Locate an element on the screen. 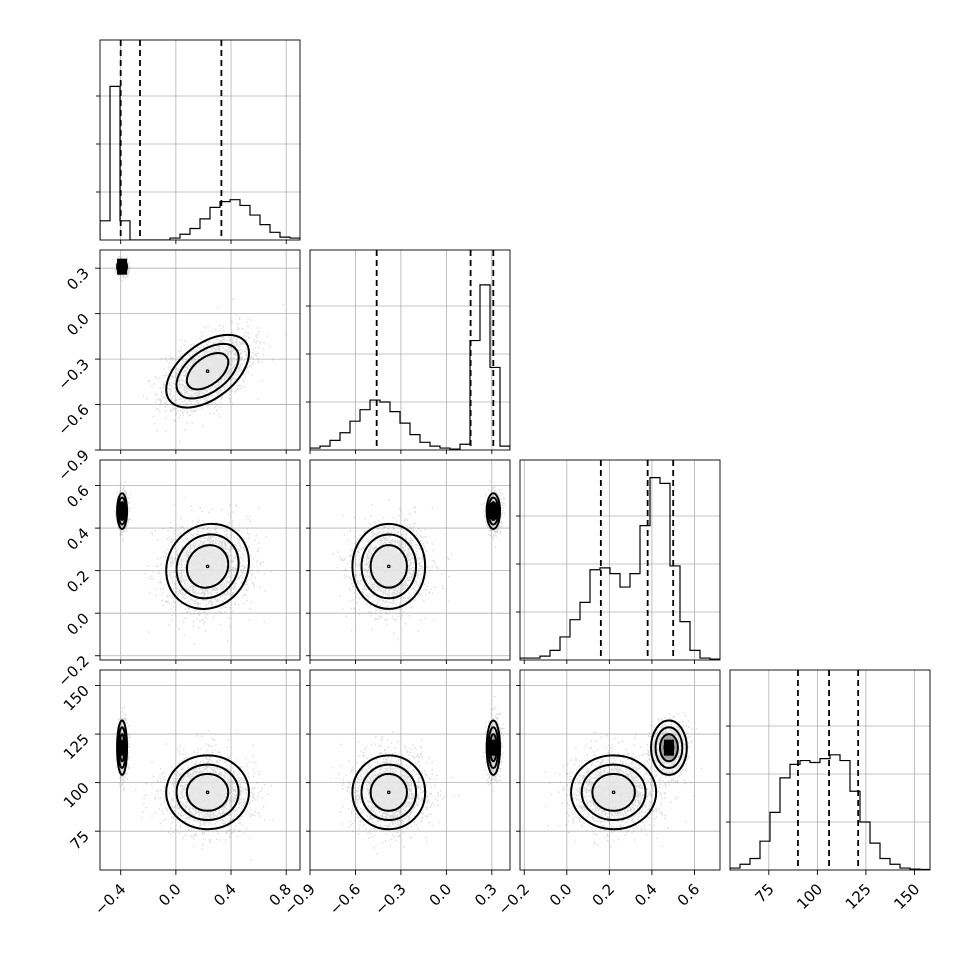 The image size is (970, 970). x-tick-label: −0.3 is located at coordinates (390, 899).